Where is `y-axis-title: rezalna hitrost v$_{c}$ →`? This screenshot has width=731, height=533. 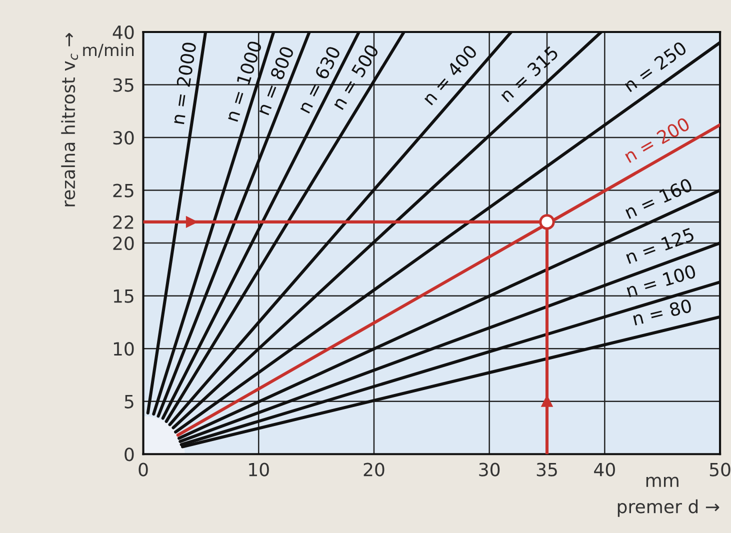 y-axis-title: rezalna hitrost v$_{c}$ → is located at coordinates (69, 119).